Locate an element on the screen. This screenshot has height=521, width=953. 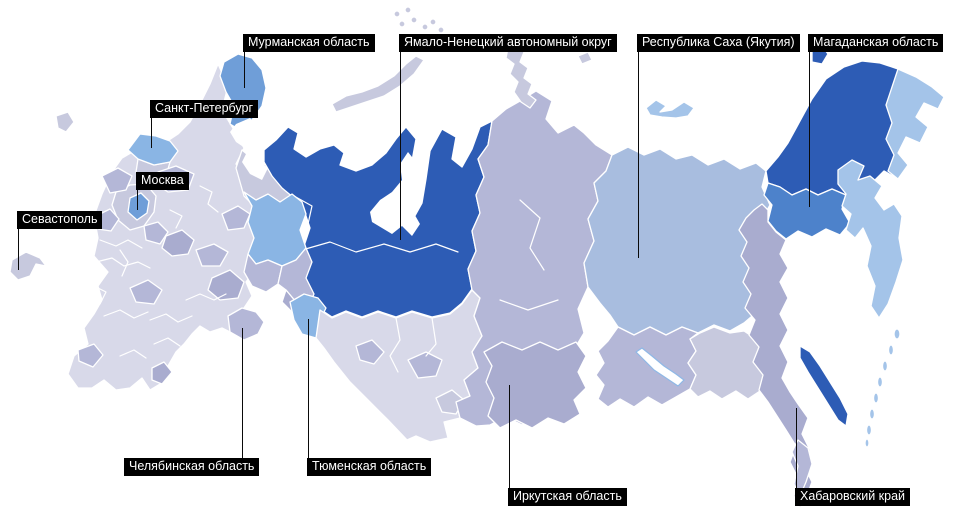
callout-label: Москва is located at coordinates (162, 181).